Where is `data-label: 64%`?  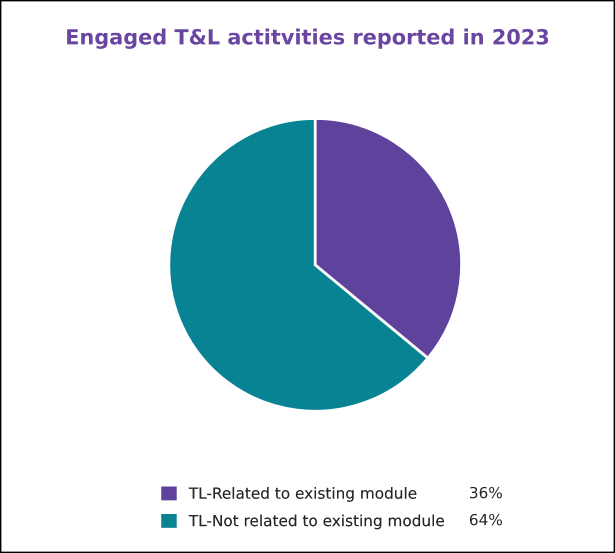
data-label: 64% is located at coordinates (486, 520).